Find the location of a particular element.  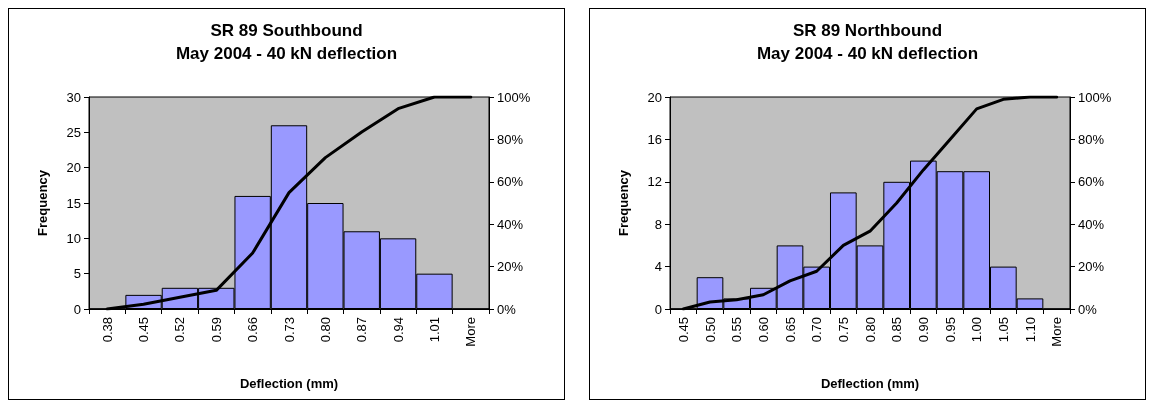

y-tick-label: 25 is located at coordinates (73, 132).